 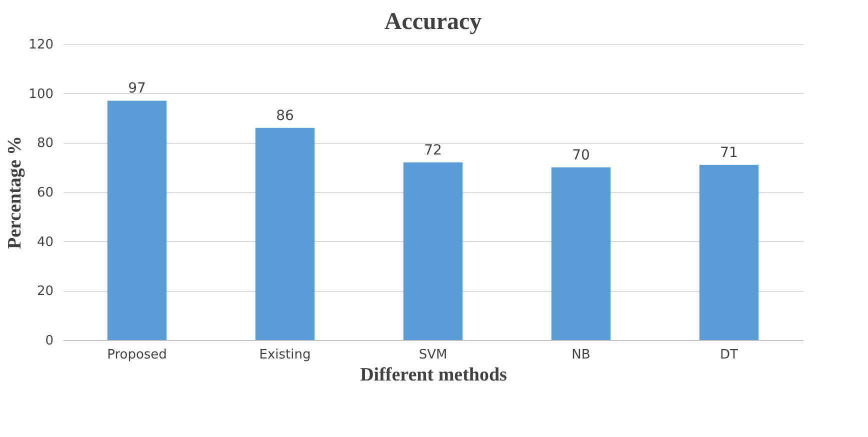 What do you see at coordinates (581, 155) in the screenshot?
I see `data-label: 70` at bounding box center [581, 155].